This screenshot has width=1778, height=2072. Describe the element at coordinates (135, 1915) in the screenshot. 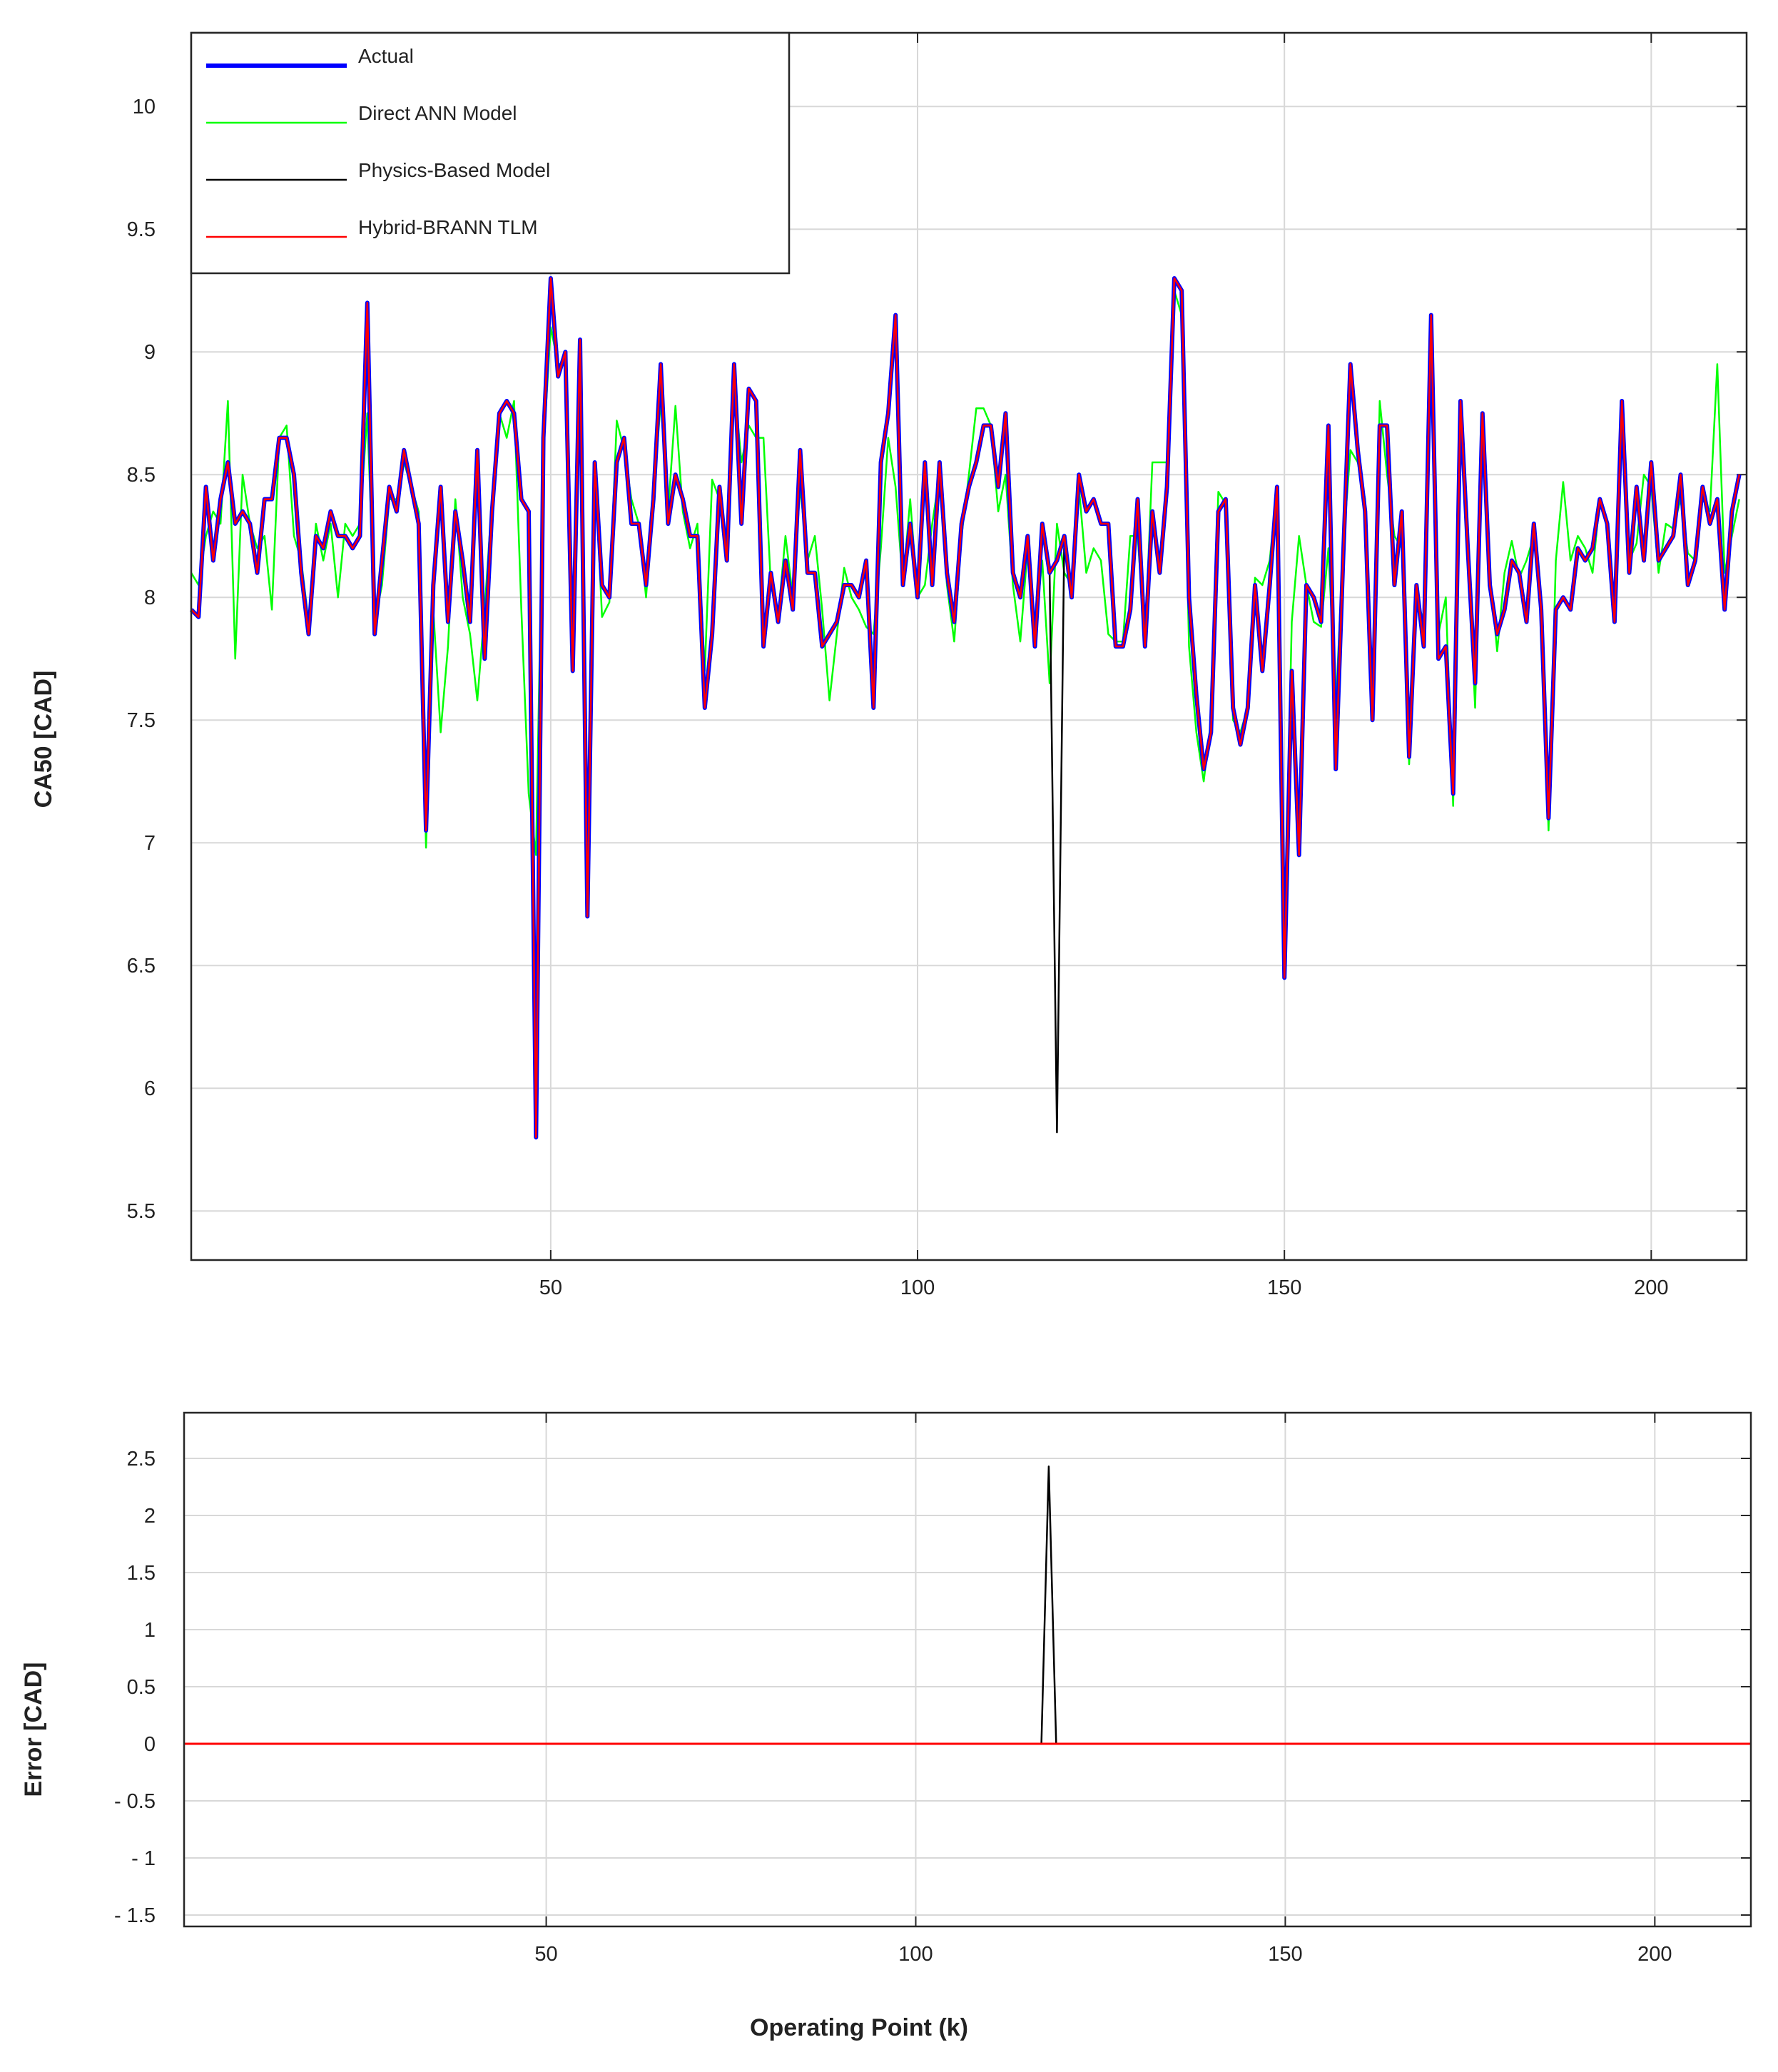

I see `y-tick-label: - 1.5` at that location.